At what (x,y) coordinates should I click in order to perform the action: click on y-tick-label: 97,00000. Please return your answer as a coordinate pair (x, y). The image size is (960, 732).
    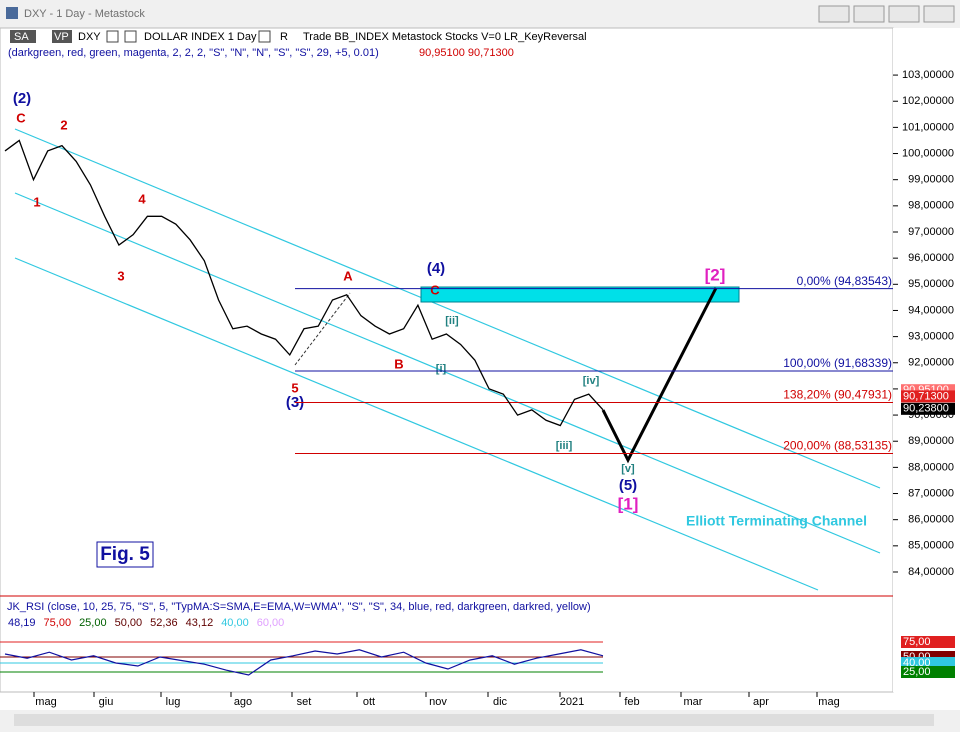
    Looking at the image, I should click on (931, 232).